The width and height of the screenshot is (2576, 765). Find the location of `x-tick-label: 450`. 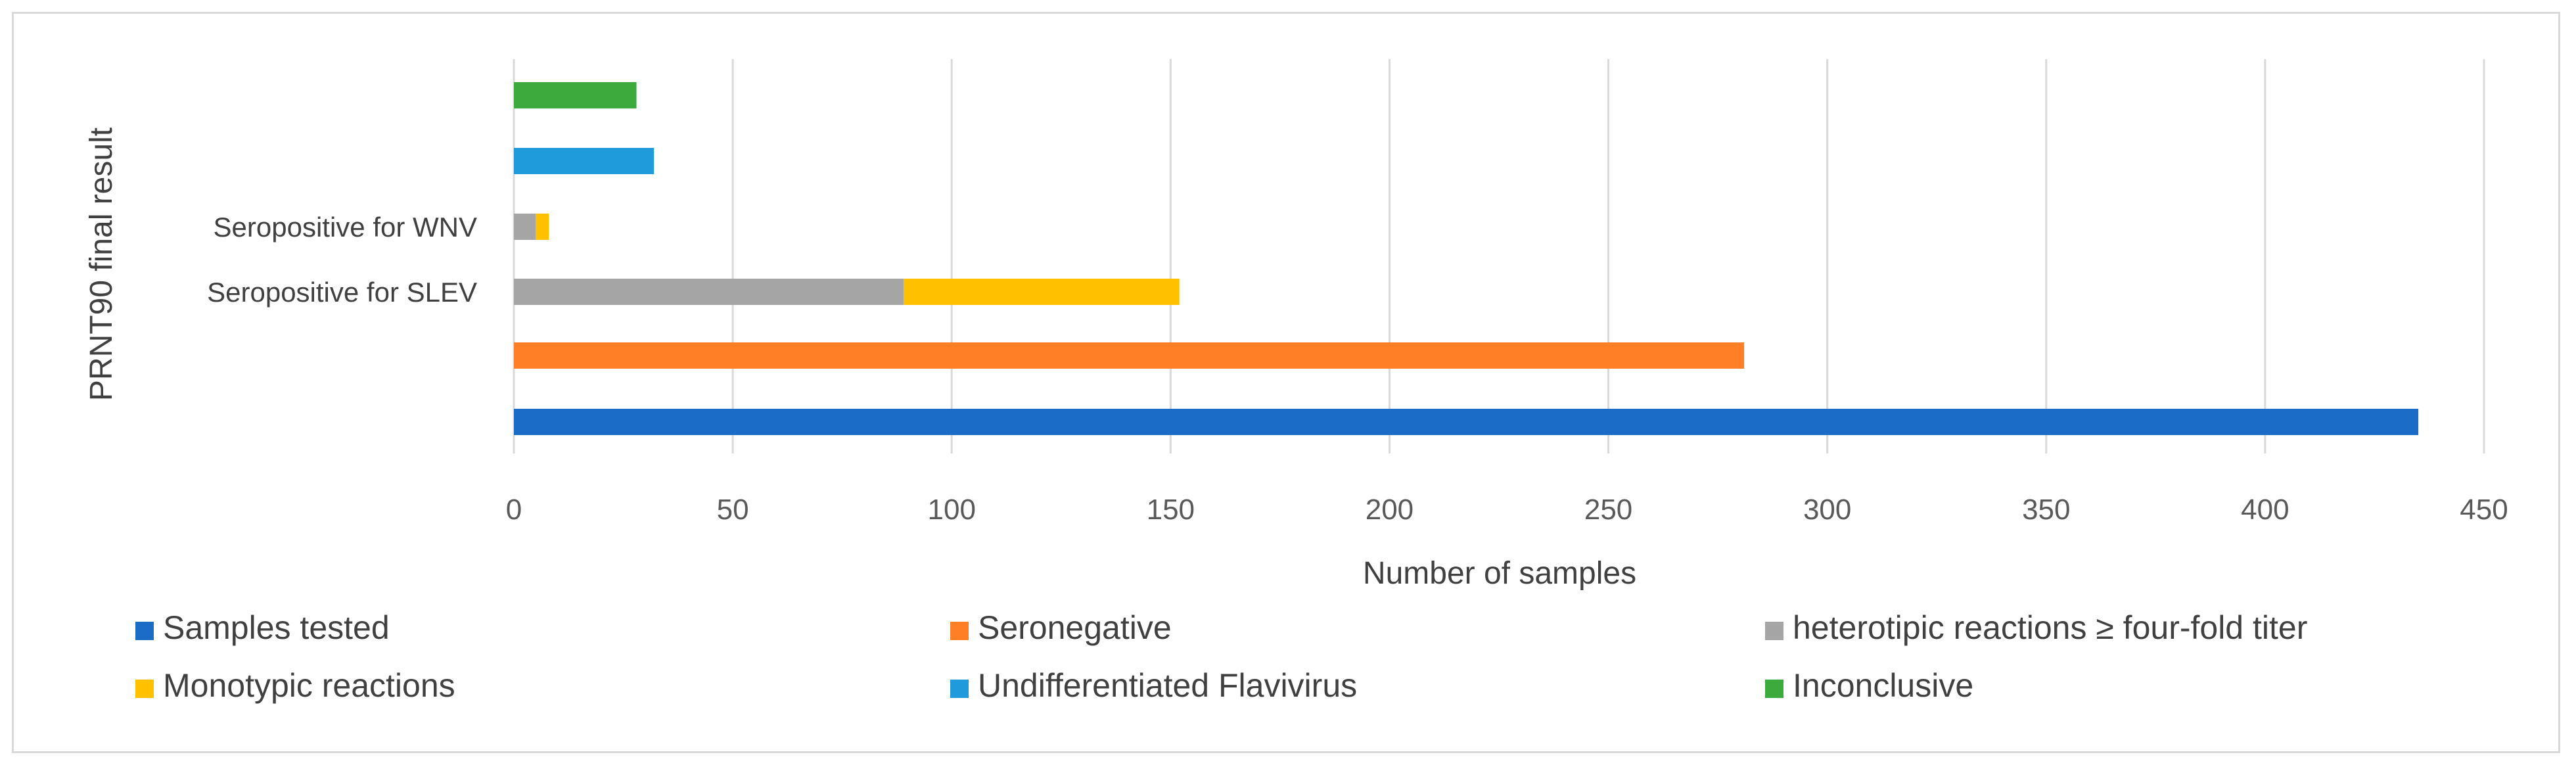

x-tick-label: 450 is located at coordinates (2484, 510).